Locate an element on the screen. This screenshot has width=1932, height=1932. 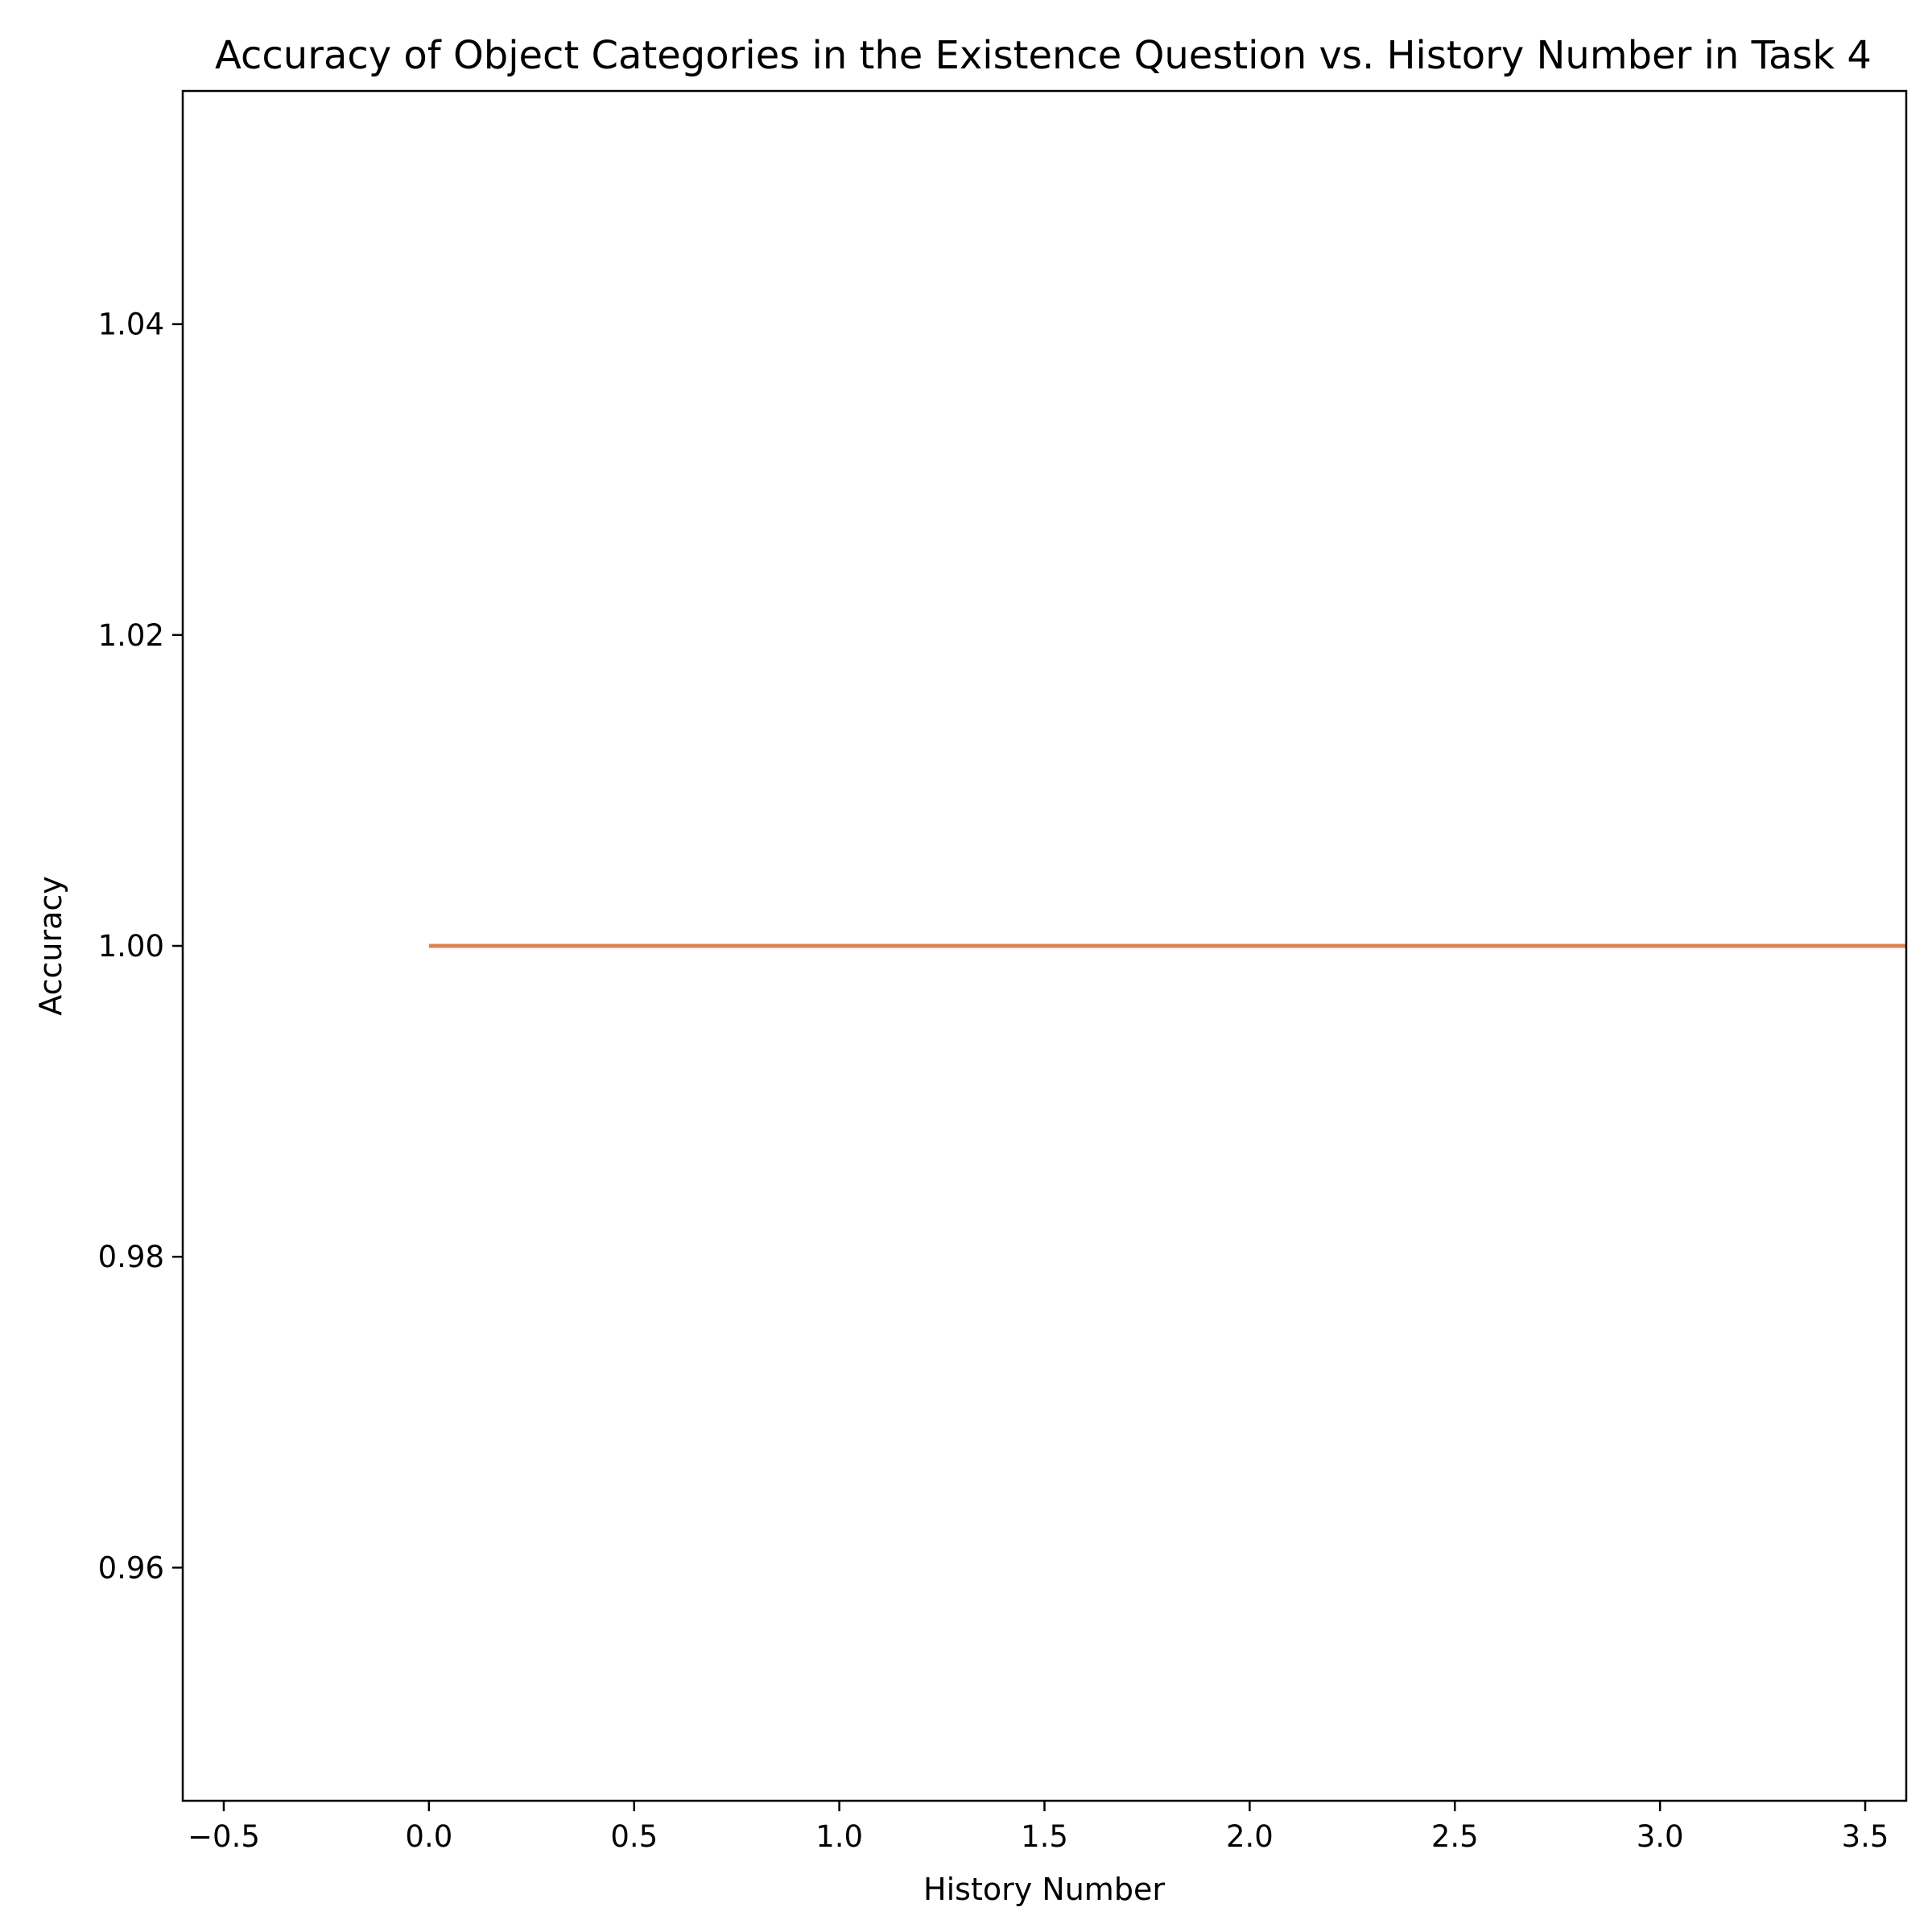
x-tick-label: 2.5 is located at coordinates (1455, 1836).